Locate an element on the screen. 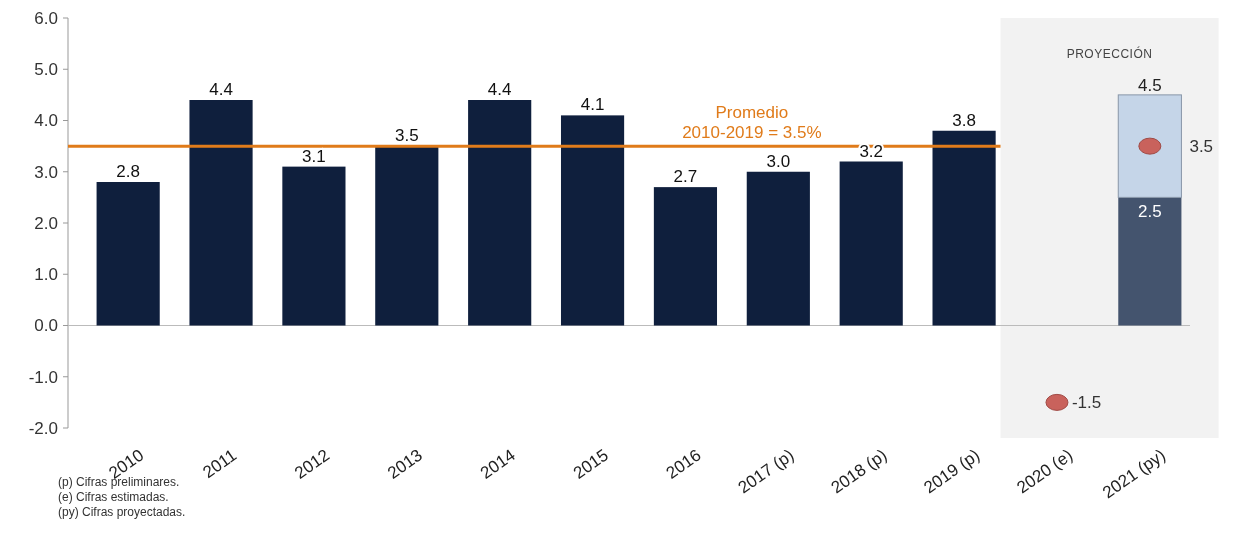 This screenshot has height=556, width=1248. data-label: 4.1 is located at coordinates (592, 105).